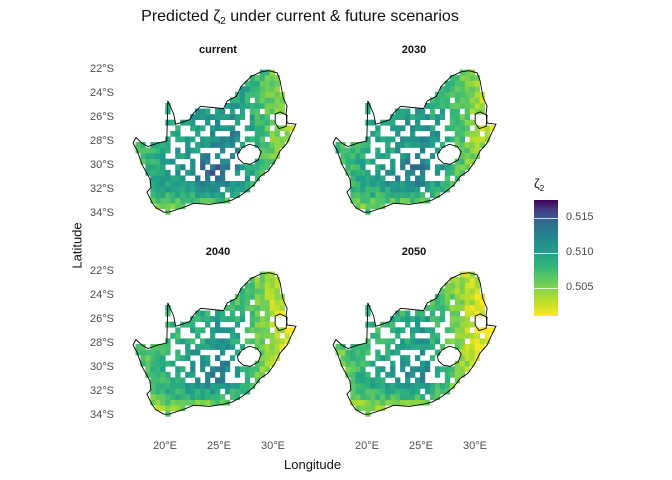  I want to click on lesotho-border, so click(249, 356).